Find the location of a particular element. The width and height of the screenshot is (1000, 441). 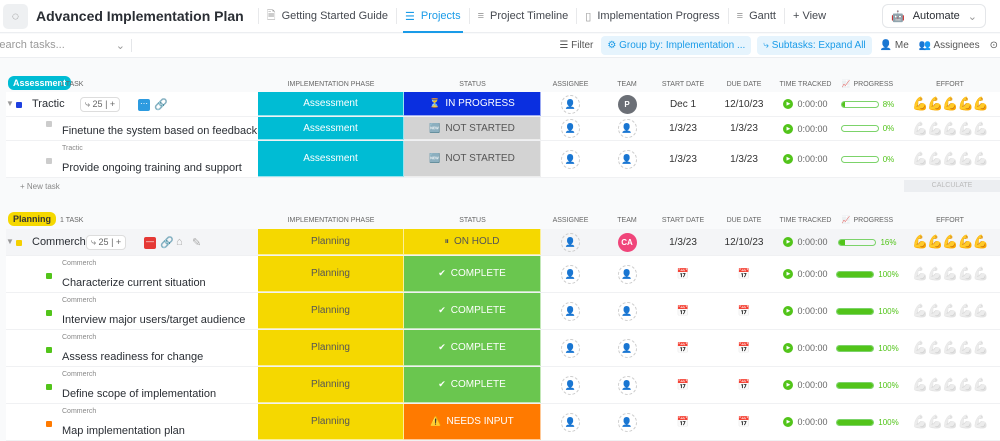

subtask-count-button: ⤷ 25 | + is located at coordinates (106, 242).